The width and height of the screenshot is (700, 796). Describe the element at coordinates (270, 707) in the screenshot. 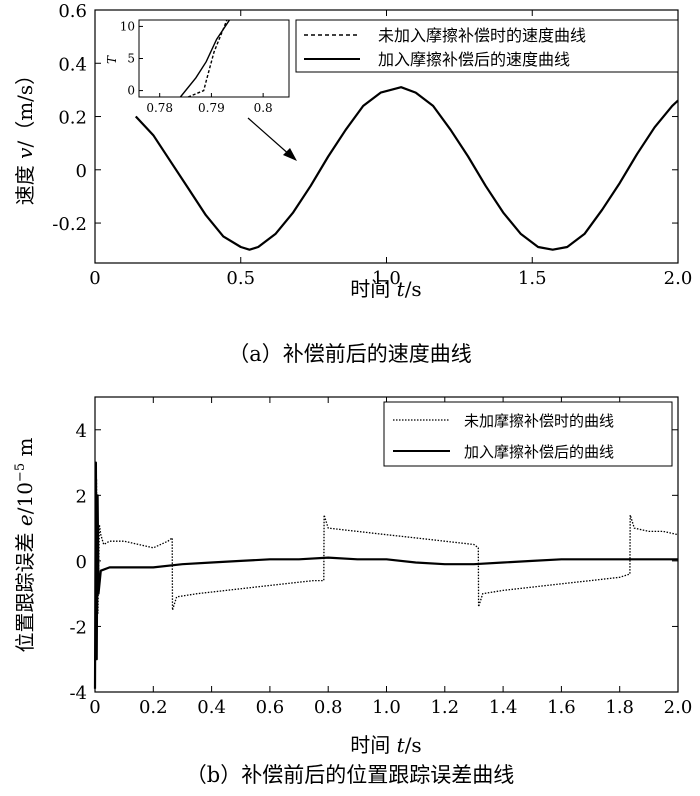

I see `x-tick-label-b: 0.6` at that location.